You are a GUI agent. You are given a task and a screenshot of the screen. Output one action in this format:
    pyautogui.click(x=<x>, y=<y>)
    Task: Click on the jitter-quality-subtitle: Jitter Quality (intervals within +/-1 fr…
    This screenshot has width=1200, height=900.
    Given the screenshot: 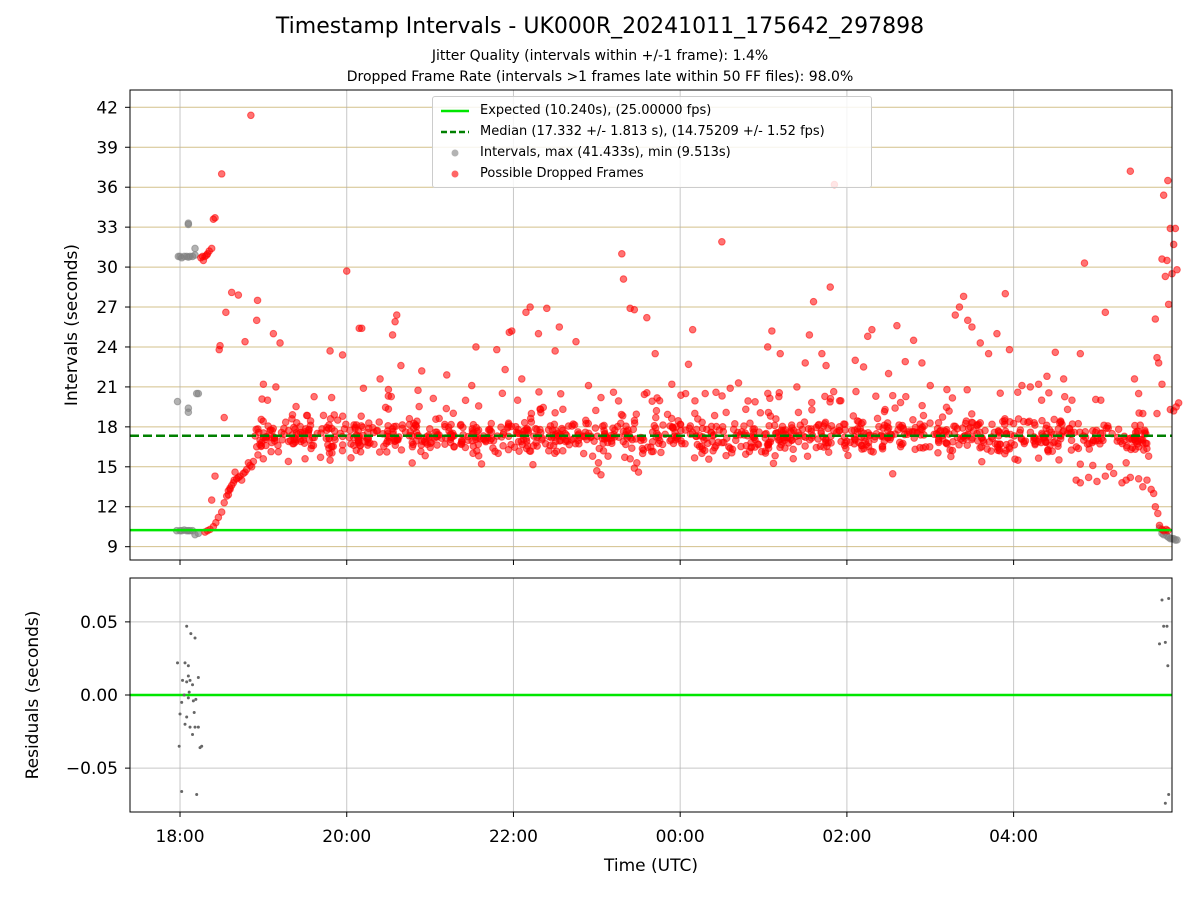 What is the action you would take?
    pyautogui.click(x=600, y=56)
    